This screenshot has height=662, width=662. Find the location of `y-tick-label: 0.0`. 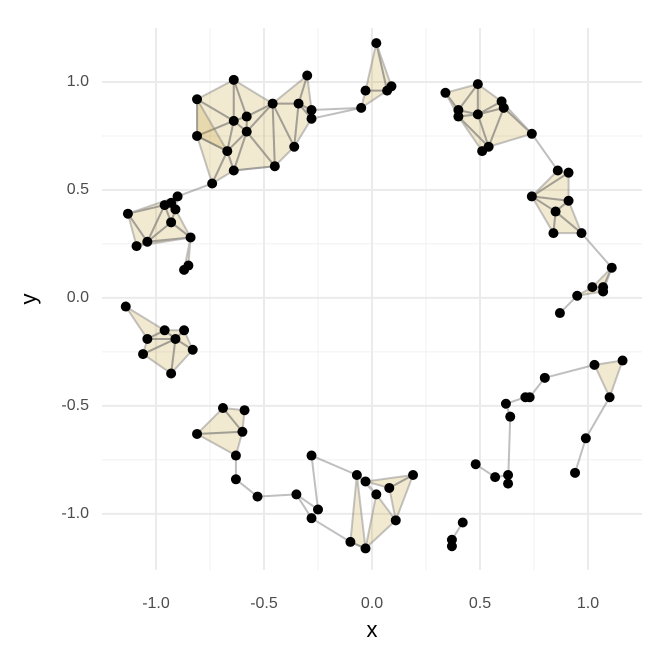

y-tick-label: 0.0 is located at coordinates (78, 297).